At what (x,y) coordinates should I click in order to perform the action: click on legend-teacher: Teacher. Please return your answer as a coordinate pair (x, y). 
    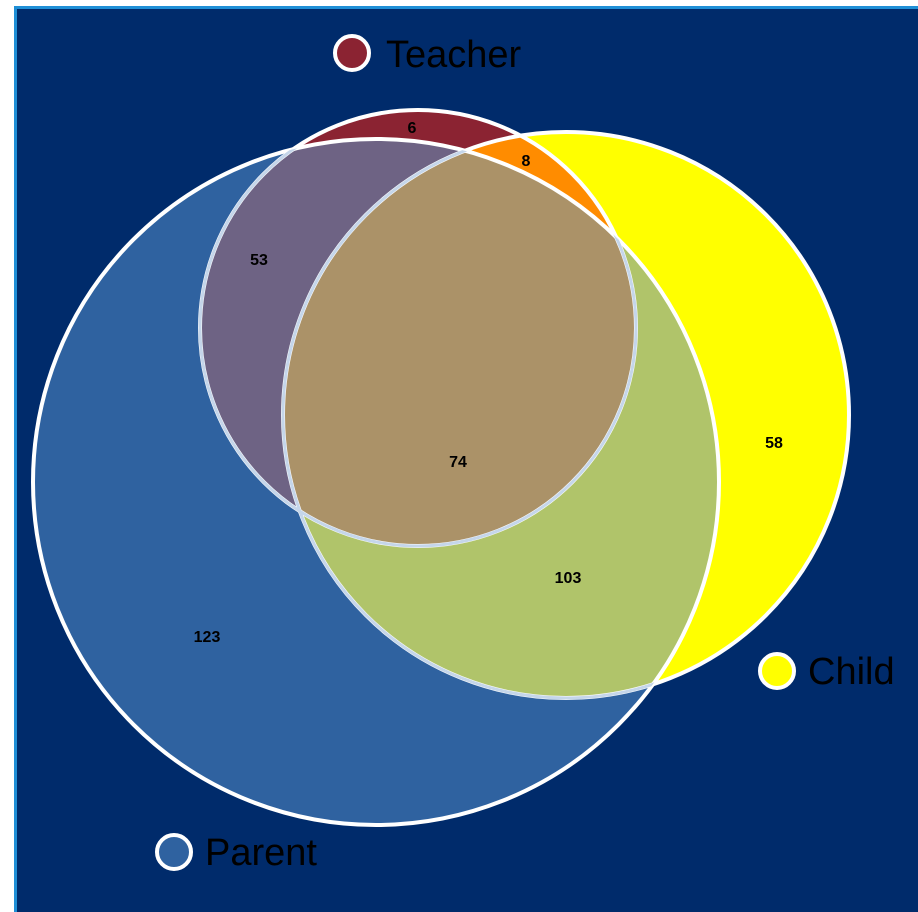
    Looking at the image, I should click on (427, 55).